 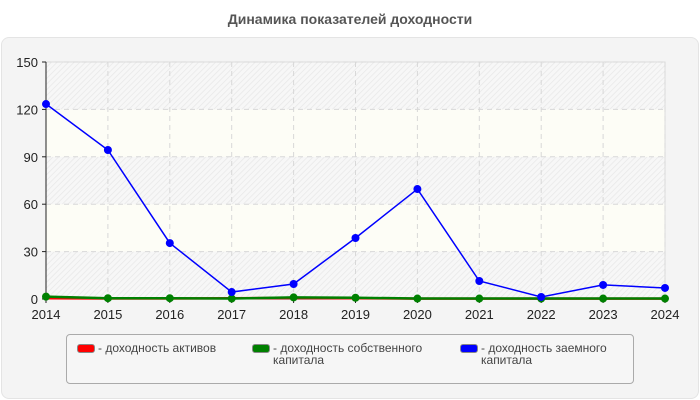 What do you see at coordinates (541, 314) in the screenshot?
I see `x-tick-label: 2022` at bounding box center [541, 314].